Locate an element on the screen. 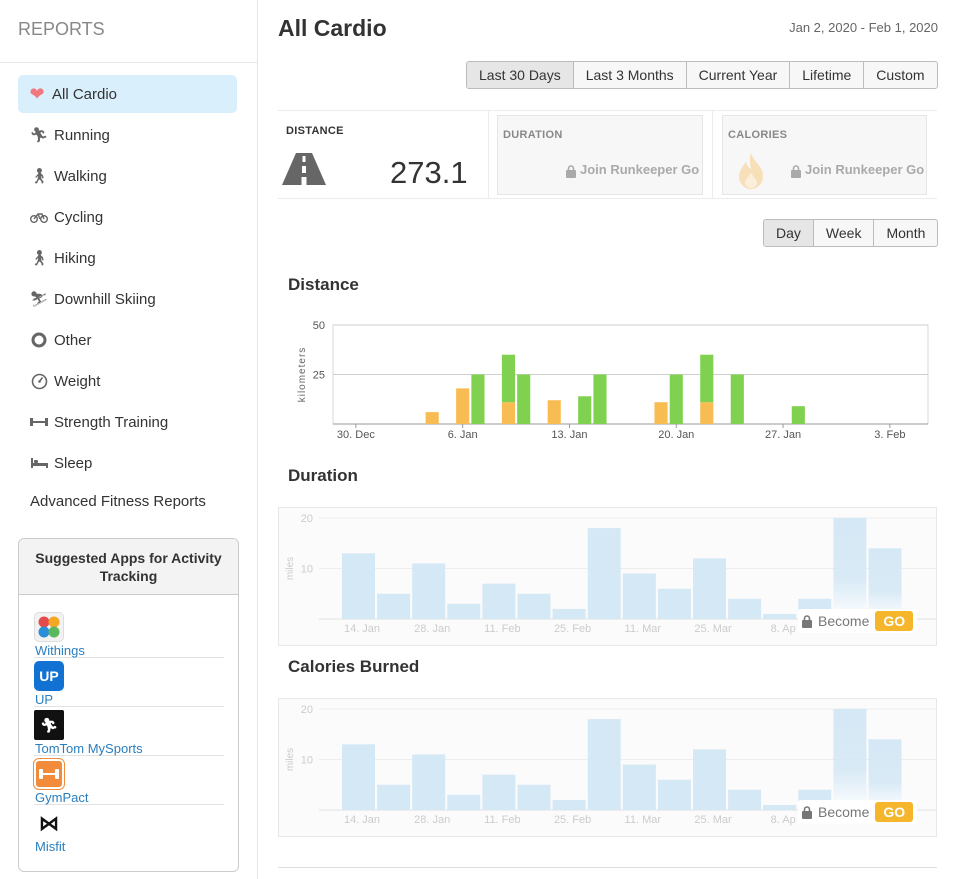 The height and width of the screenshot is (879, 957). app-withings: Withings is located at coordinates (129, 633).